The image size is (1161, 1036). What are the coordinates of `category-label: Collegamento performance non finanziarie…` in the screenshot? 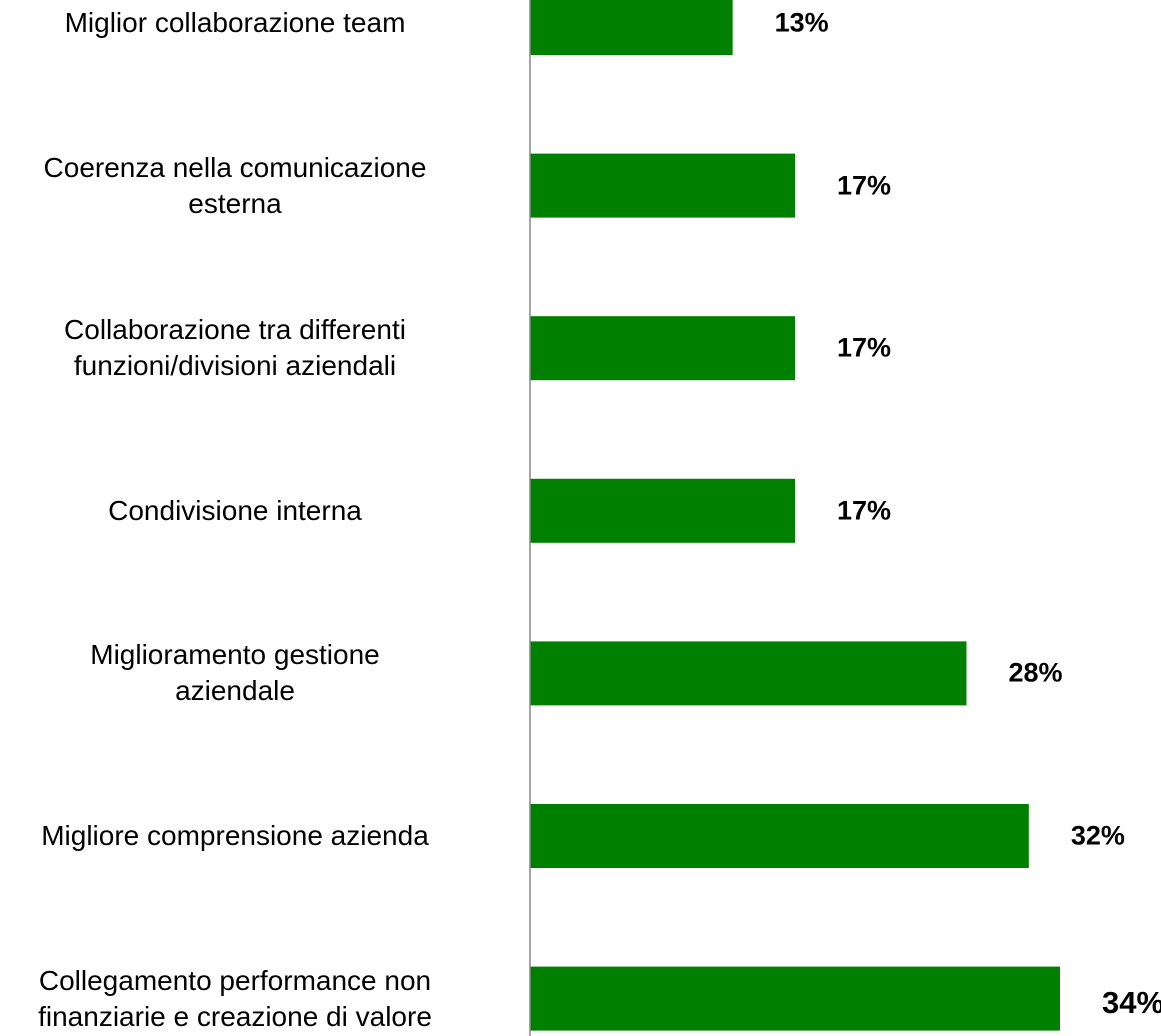 It's located at (235, 998).